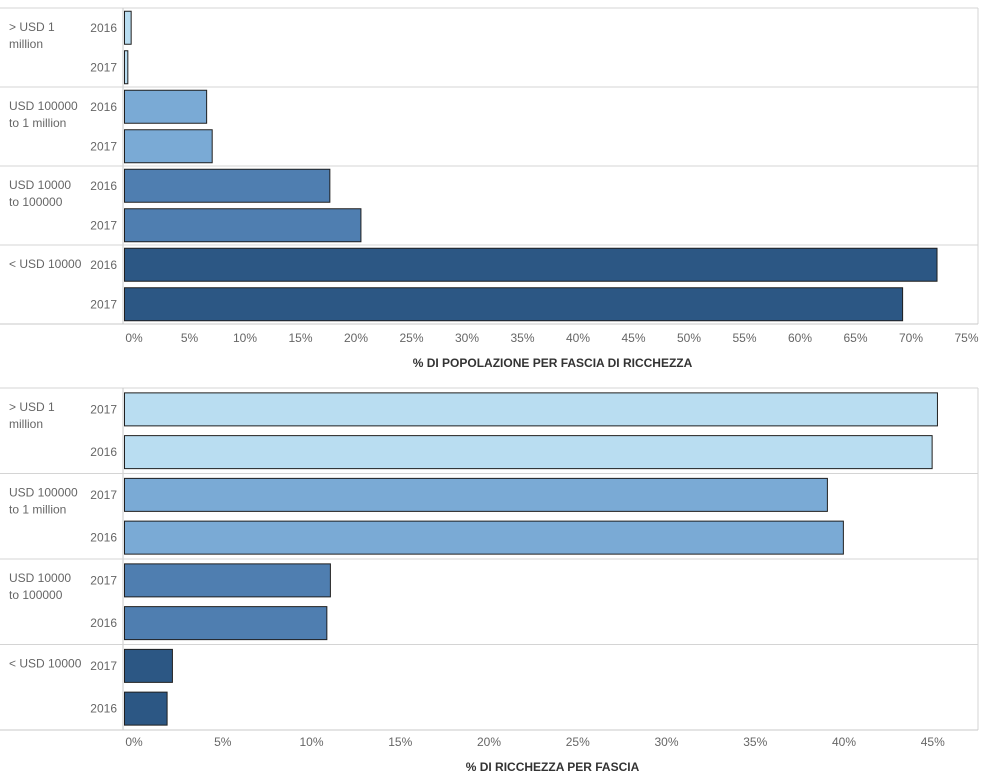  Describe the element at coordinates (553, 363) in the screenshot. I see `x-axis-title: % DI POPOLAZIONE PER FASCIA DI RICCHEZZA` at that location.